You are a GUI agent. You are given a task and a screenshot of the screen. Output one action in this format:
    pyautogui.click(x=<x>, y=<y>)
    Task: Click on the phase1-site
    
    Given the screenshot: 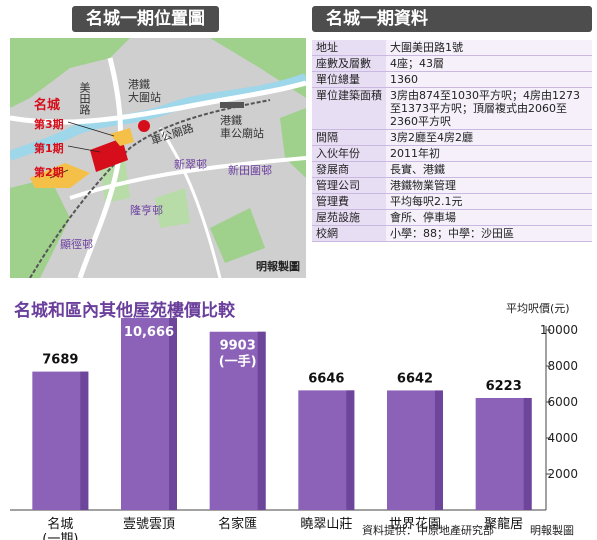 What is the action you would take?
    pyautogui.click(x=109, y=155)
    